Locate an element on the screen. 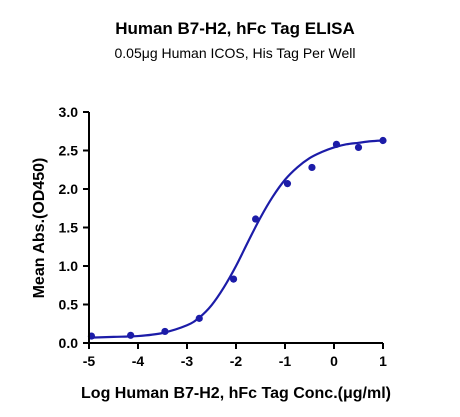 Image resolution: width=460 pixels, height=417 pixels. y-axis-ticks: 0.0 0.5 1.0 1.5 2.0 2.5 3.0 is located at coordinates (74, 227).